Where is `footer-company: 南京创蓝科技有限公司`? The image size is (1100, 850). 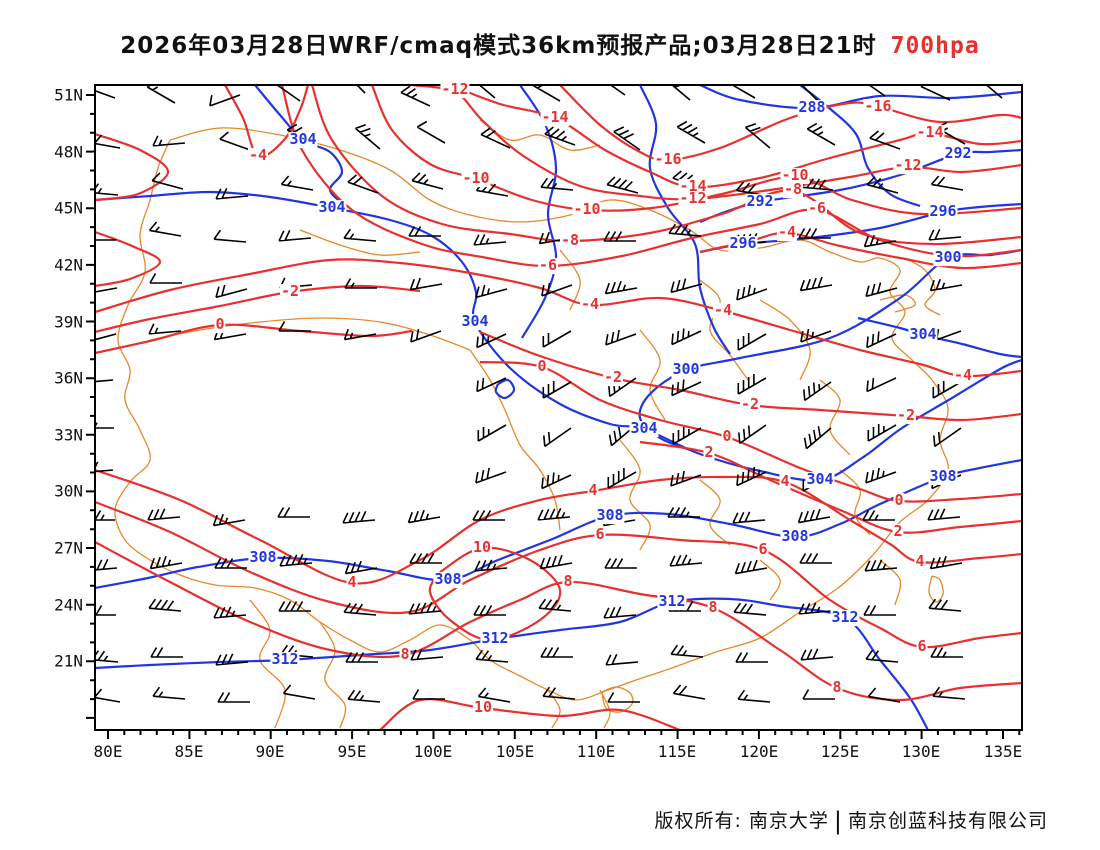 footer-company: 南京创蓝科技有限公司 is located at coordinates (947, 821).